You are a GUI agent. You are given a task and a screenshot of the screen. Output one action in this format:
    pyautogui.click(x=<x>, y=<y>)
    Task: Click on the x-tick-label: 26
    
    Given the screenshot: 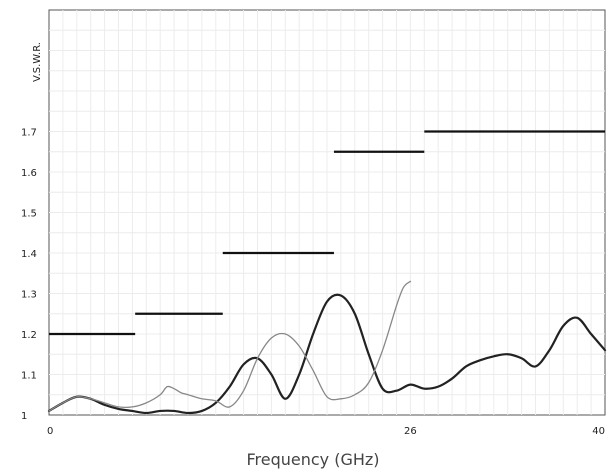 What is the action you would take?
    pyautogui.click(x=410, y=431)
    